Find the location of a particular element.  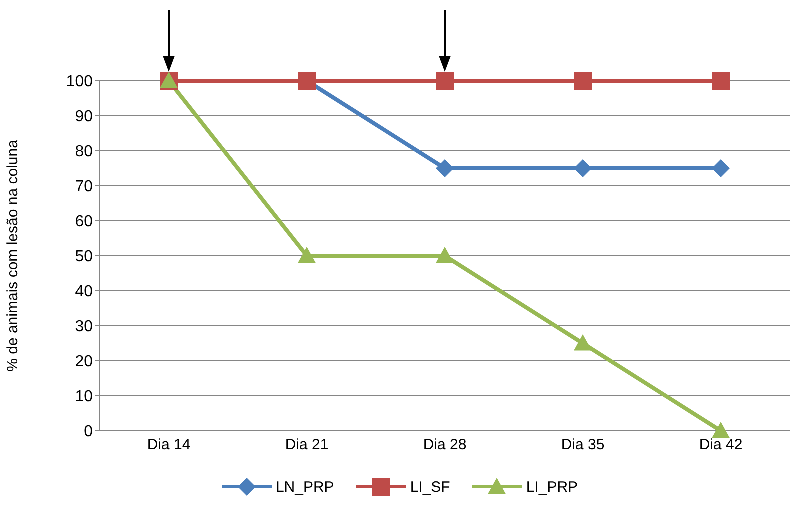

x-tick-label: Dia 42 is located at coordinates (721, 445).